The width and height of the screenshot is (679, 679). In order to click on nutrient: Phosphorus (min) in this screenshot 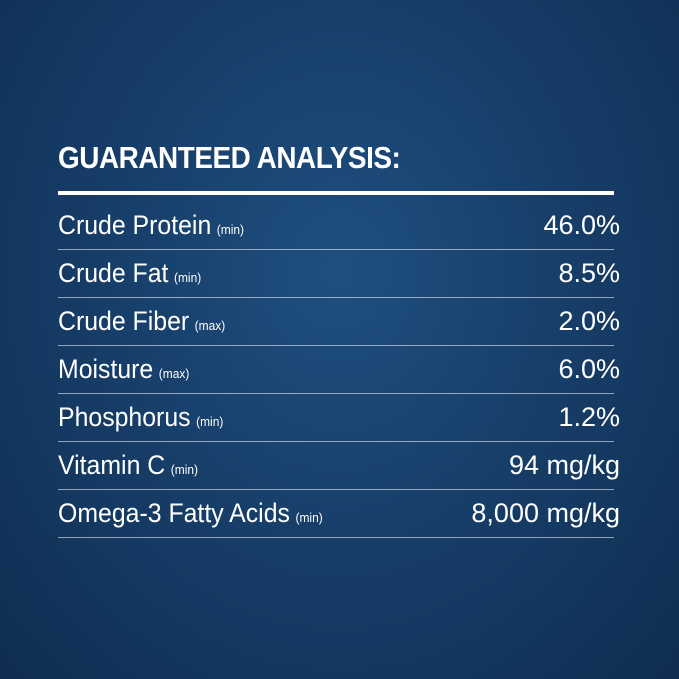, I will do `click(140, 417)`.